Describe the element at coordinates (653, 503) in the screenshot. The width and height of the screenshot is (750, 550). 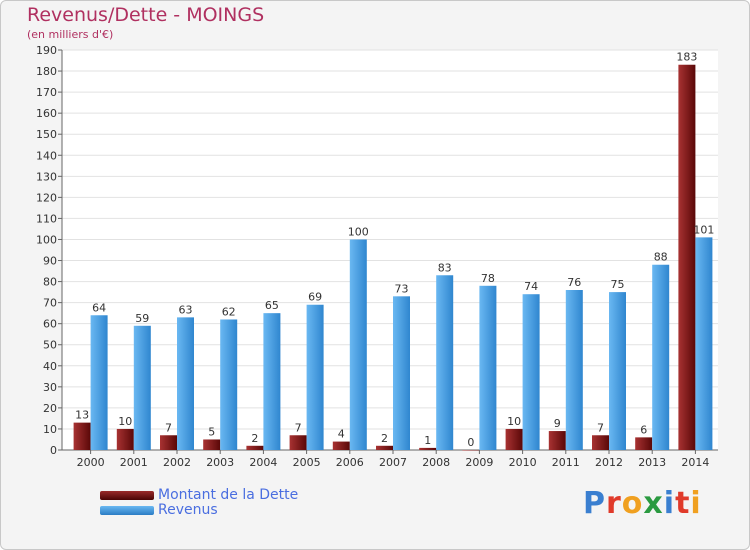
I see `logo-letter: x` at that location.